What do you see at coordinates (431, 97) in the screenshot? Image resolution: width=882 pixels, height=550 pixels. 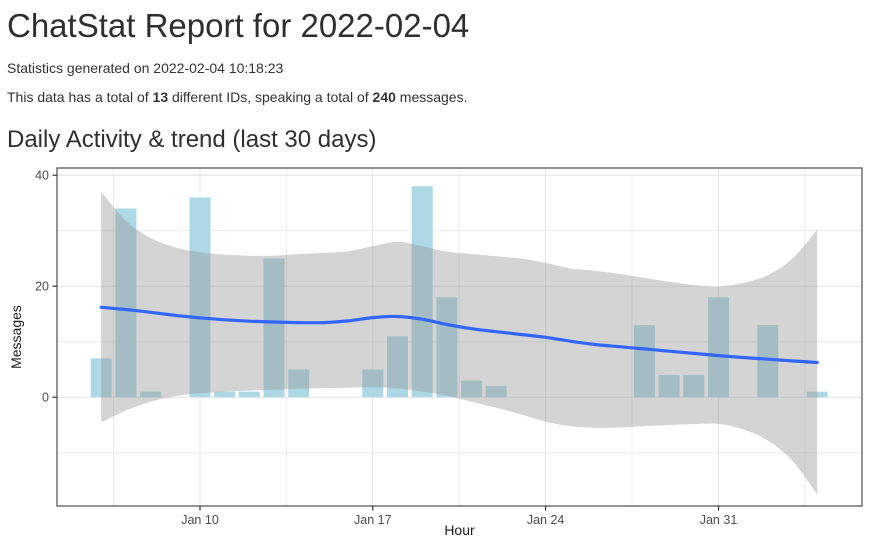 I see `summary-suffix: messages.` at bounding box center [431, 97].